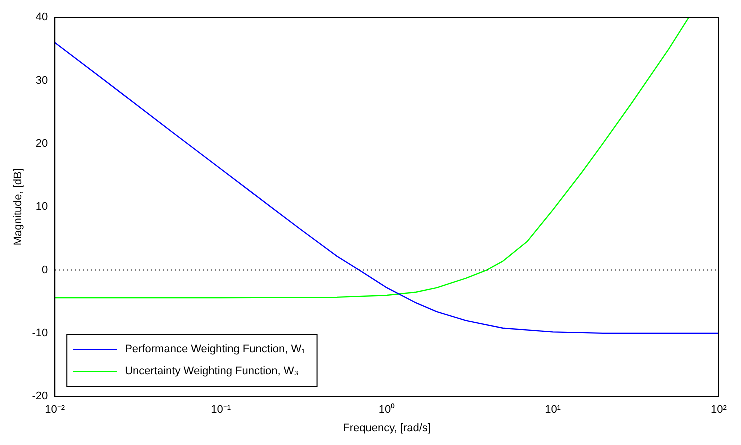  I want to click on y-tick-label: -10, so click(40, 333).